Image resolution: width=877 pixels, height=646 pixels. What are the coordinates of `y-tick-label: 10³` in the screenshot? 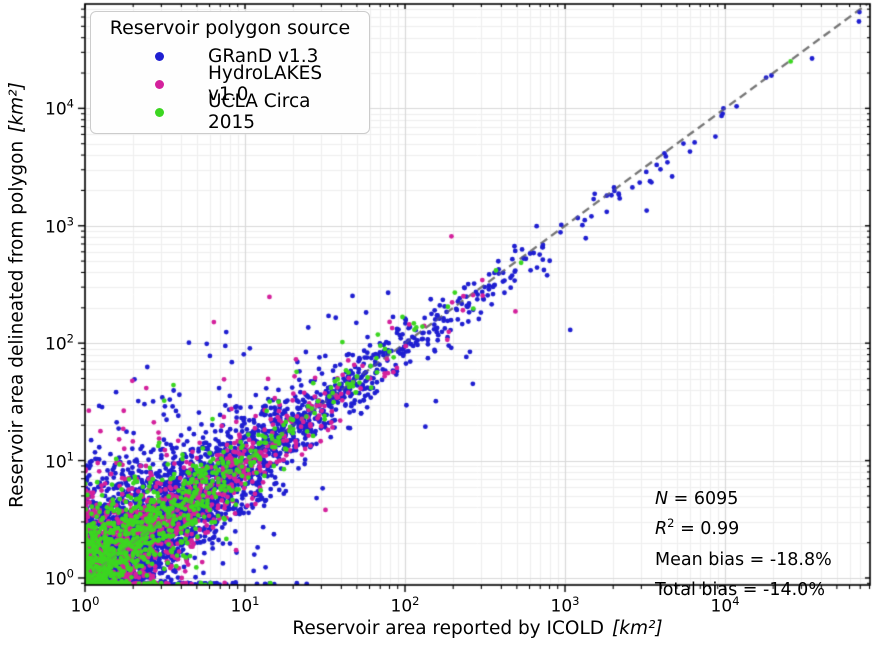 It's located at (59, 226).